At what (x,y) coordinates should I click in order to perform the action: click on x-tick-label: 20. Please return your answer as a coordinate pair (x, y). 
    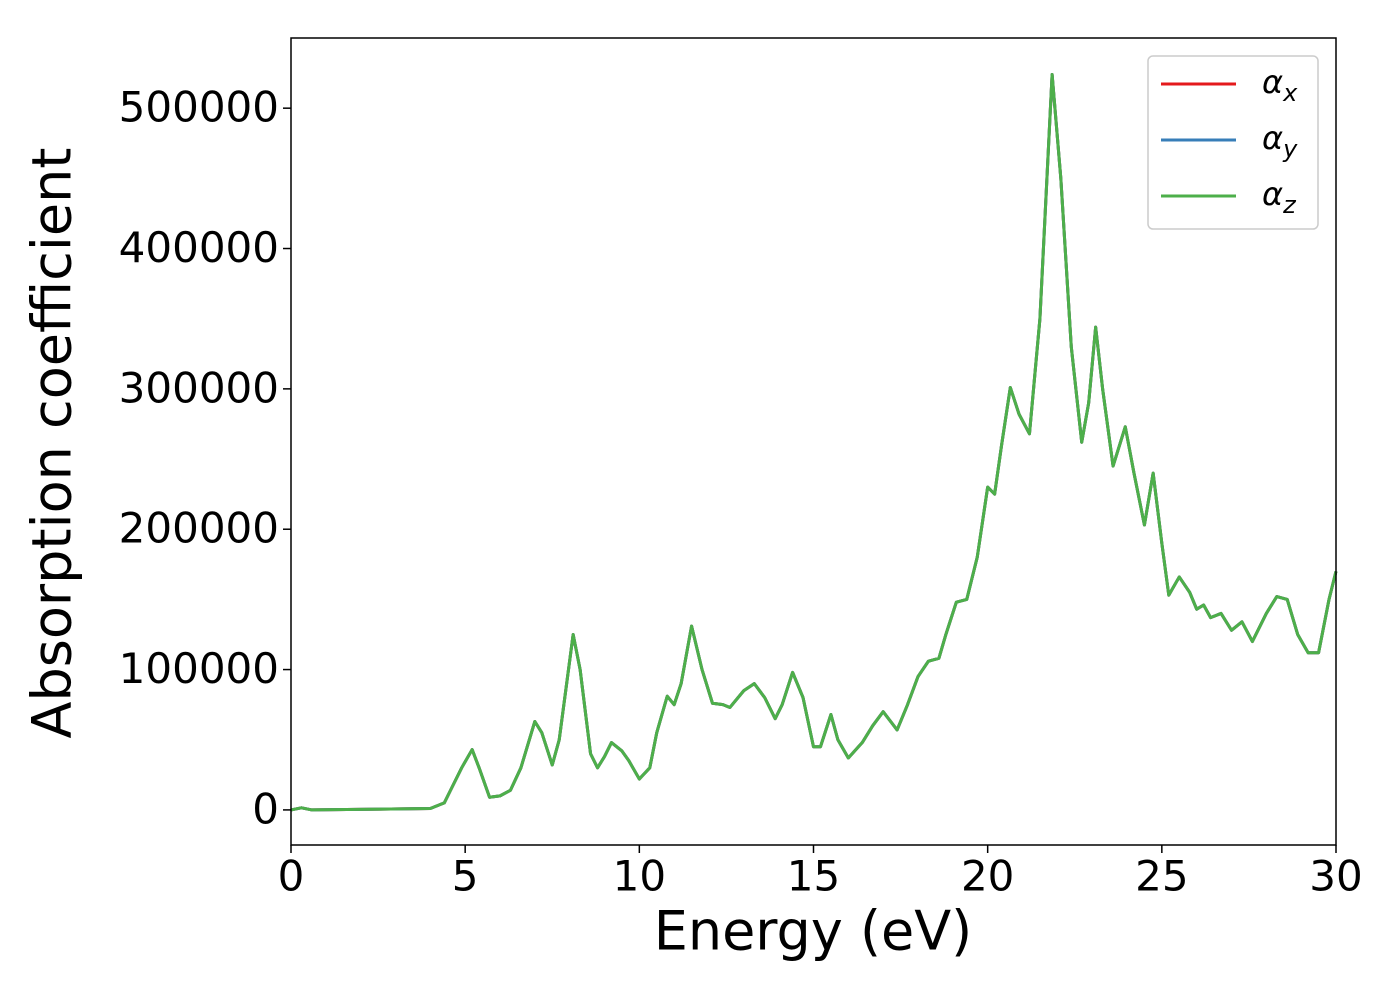
    Looking at the image, I should click on (987, 876).